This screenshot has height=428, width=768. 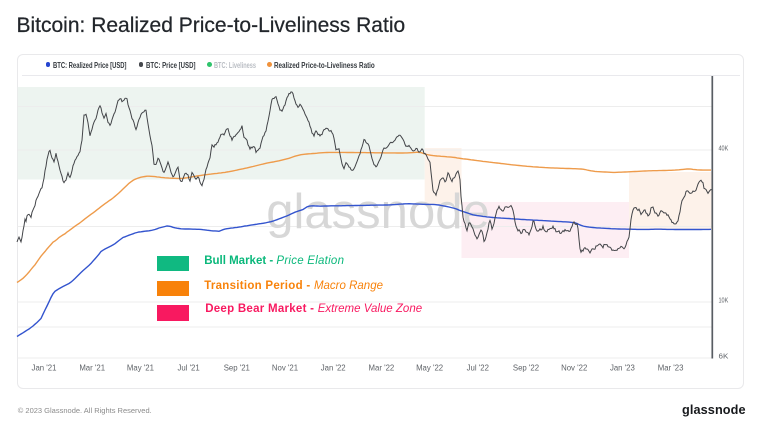 I want to click on svg-text: 40K, so click(x=724, y=149).